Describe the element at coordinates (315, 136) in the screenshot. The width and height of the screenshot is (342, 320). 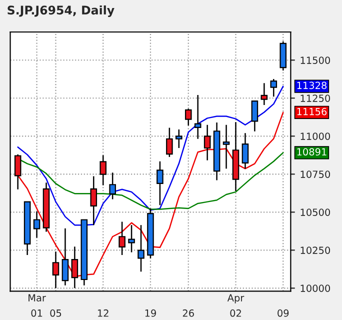
I see `y-tick-label: 11000` at that location.